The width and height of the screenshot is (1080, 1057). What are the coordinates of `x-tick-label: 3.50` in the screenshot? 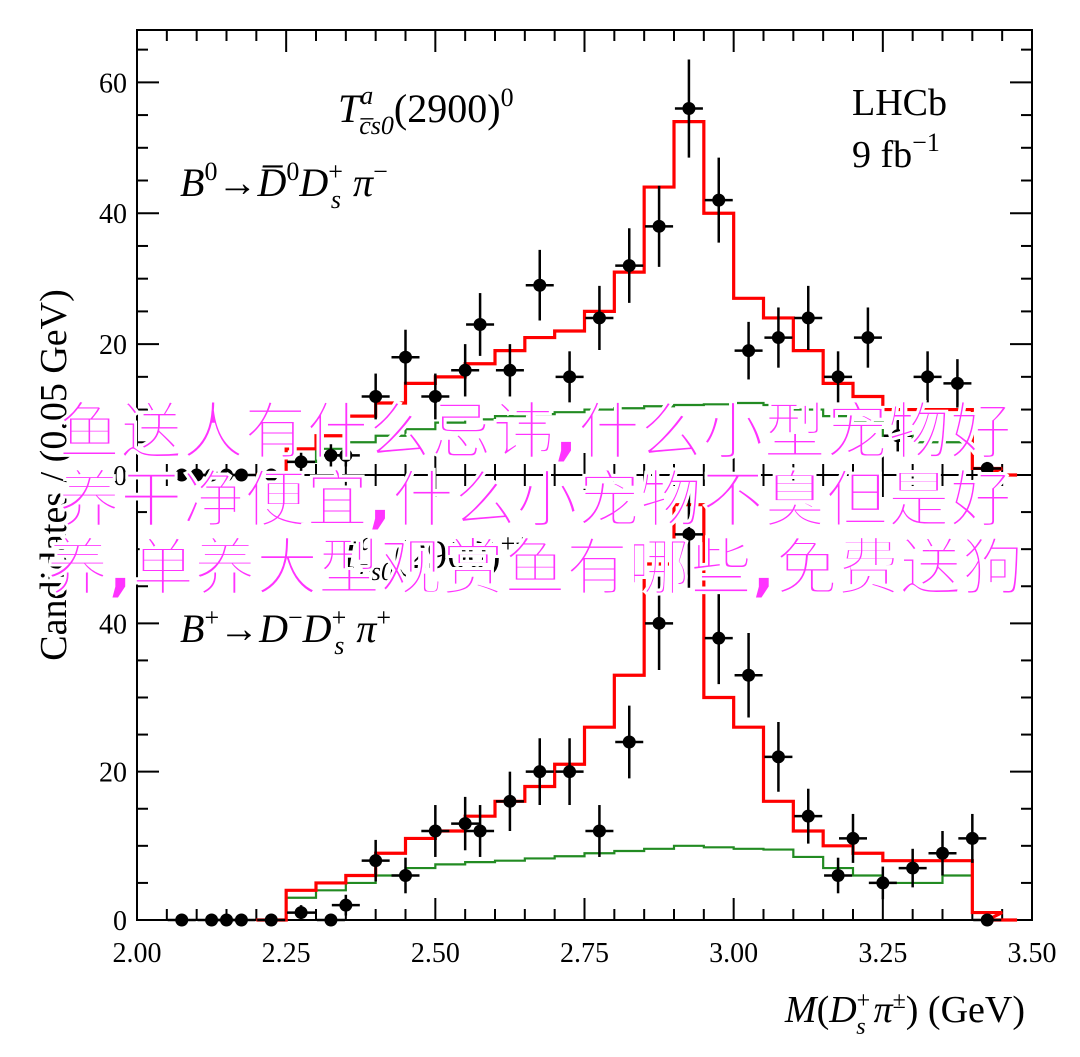 It's located at (1032, 953).